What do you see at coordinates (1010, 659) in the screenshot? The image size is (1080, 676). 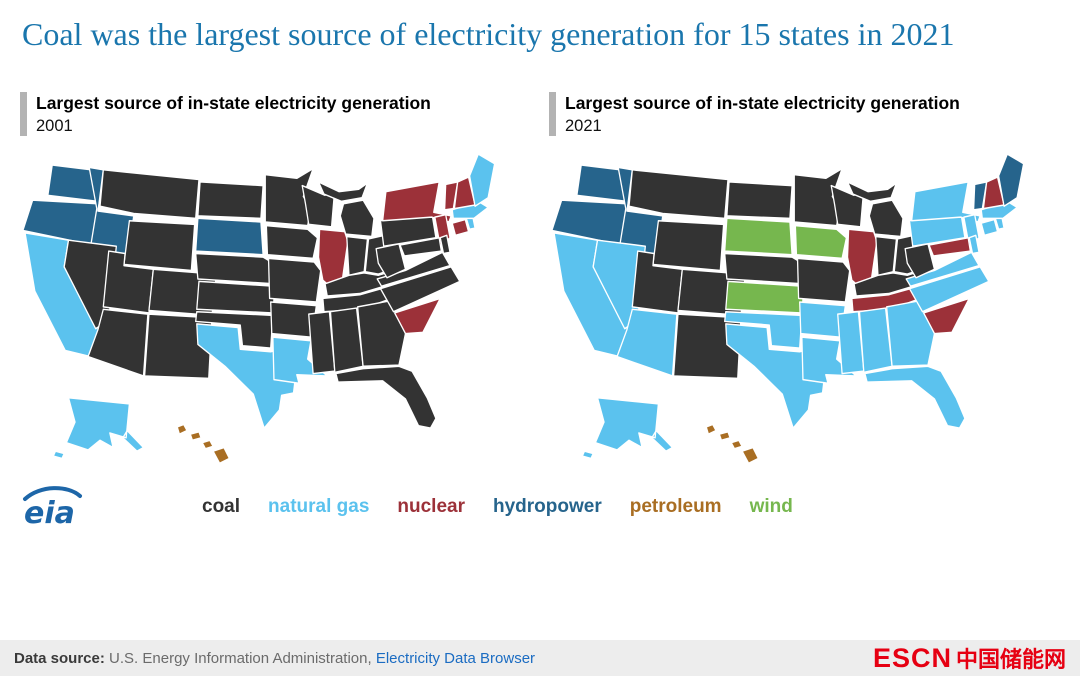 I see `escn-logo-cn: 中国储能网` at bounding box center [1010, 659].